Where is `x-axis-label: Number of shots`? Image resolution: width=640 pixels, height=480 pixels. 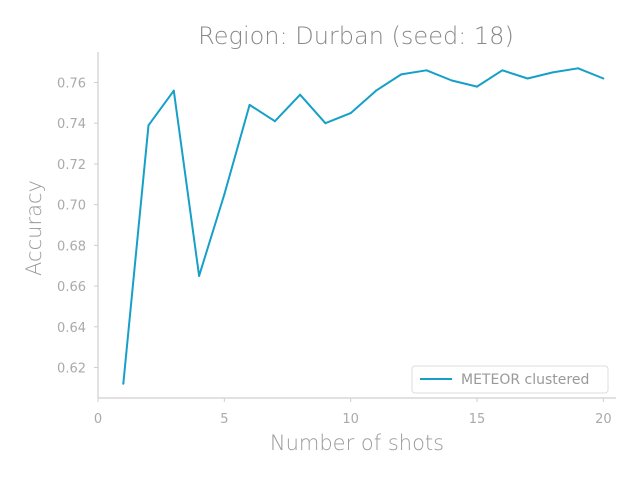 x-axis-label: Number of shots is located at coordinates (357, 443).